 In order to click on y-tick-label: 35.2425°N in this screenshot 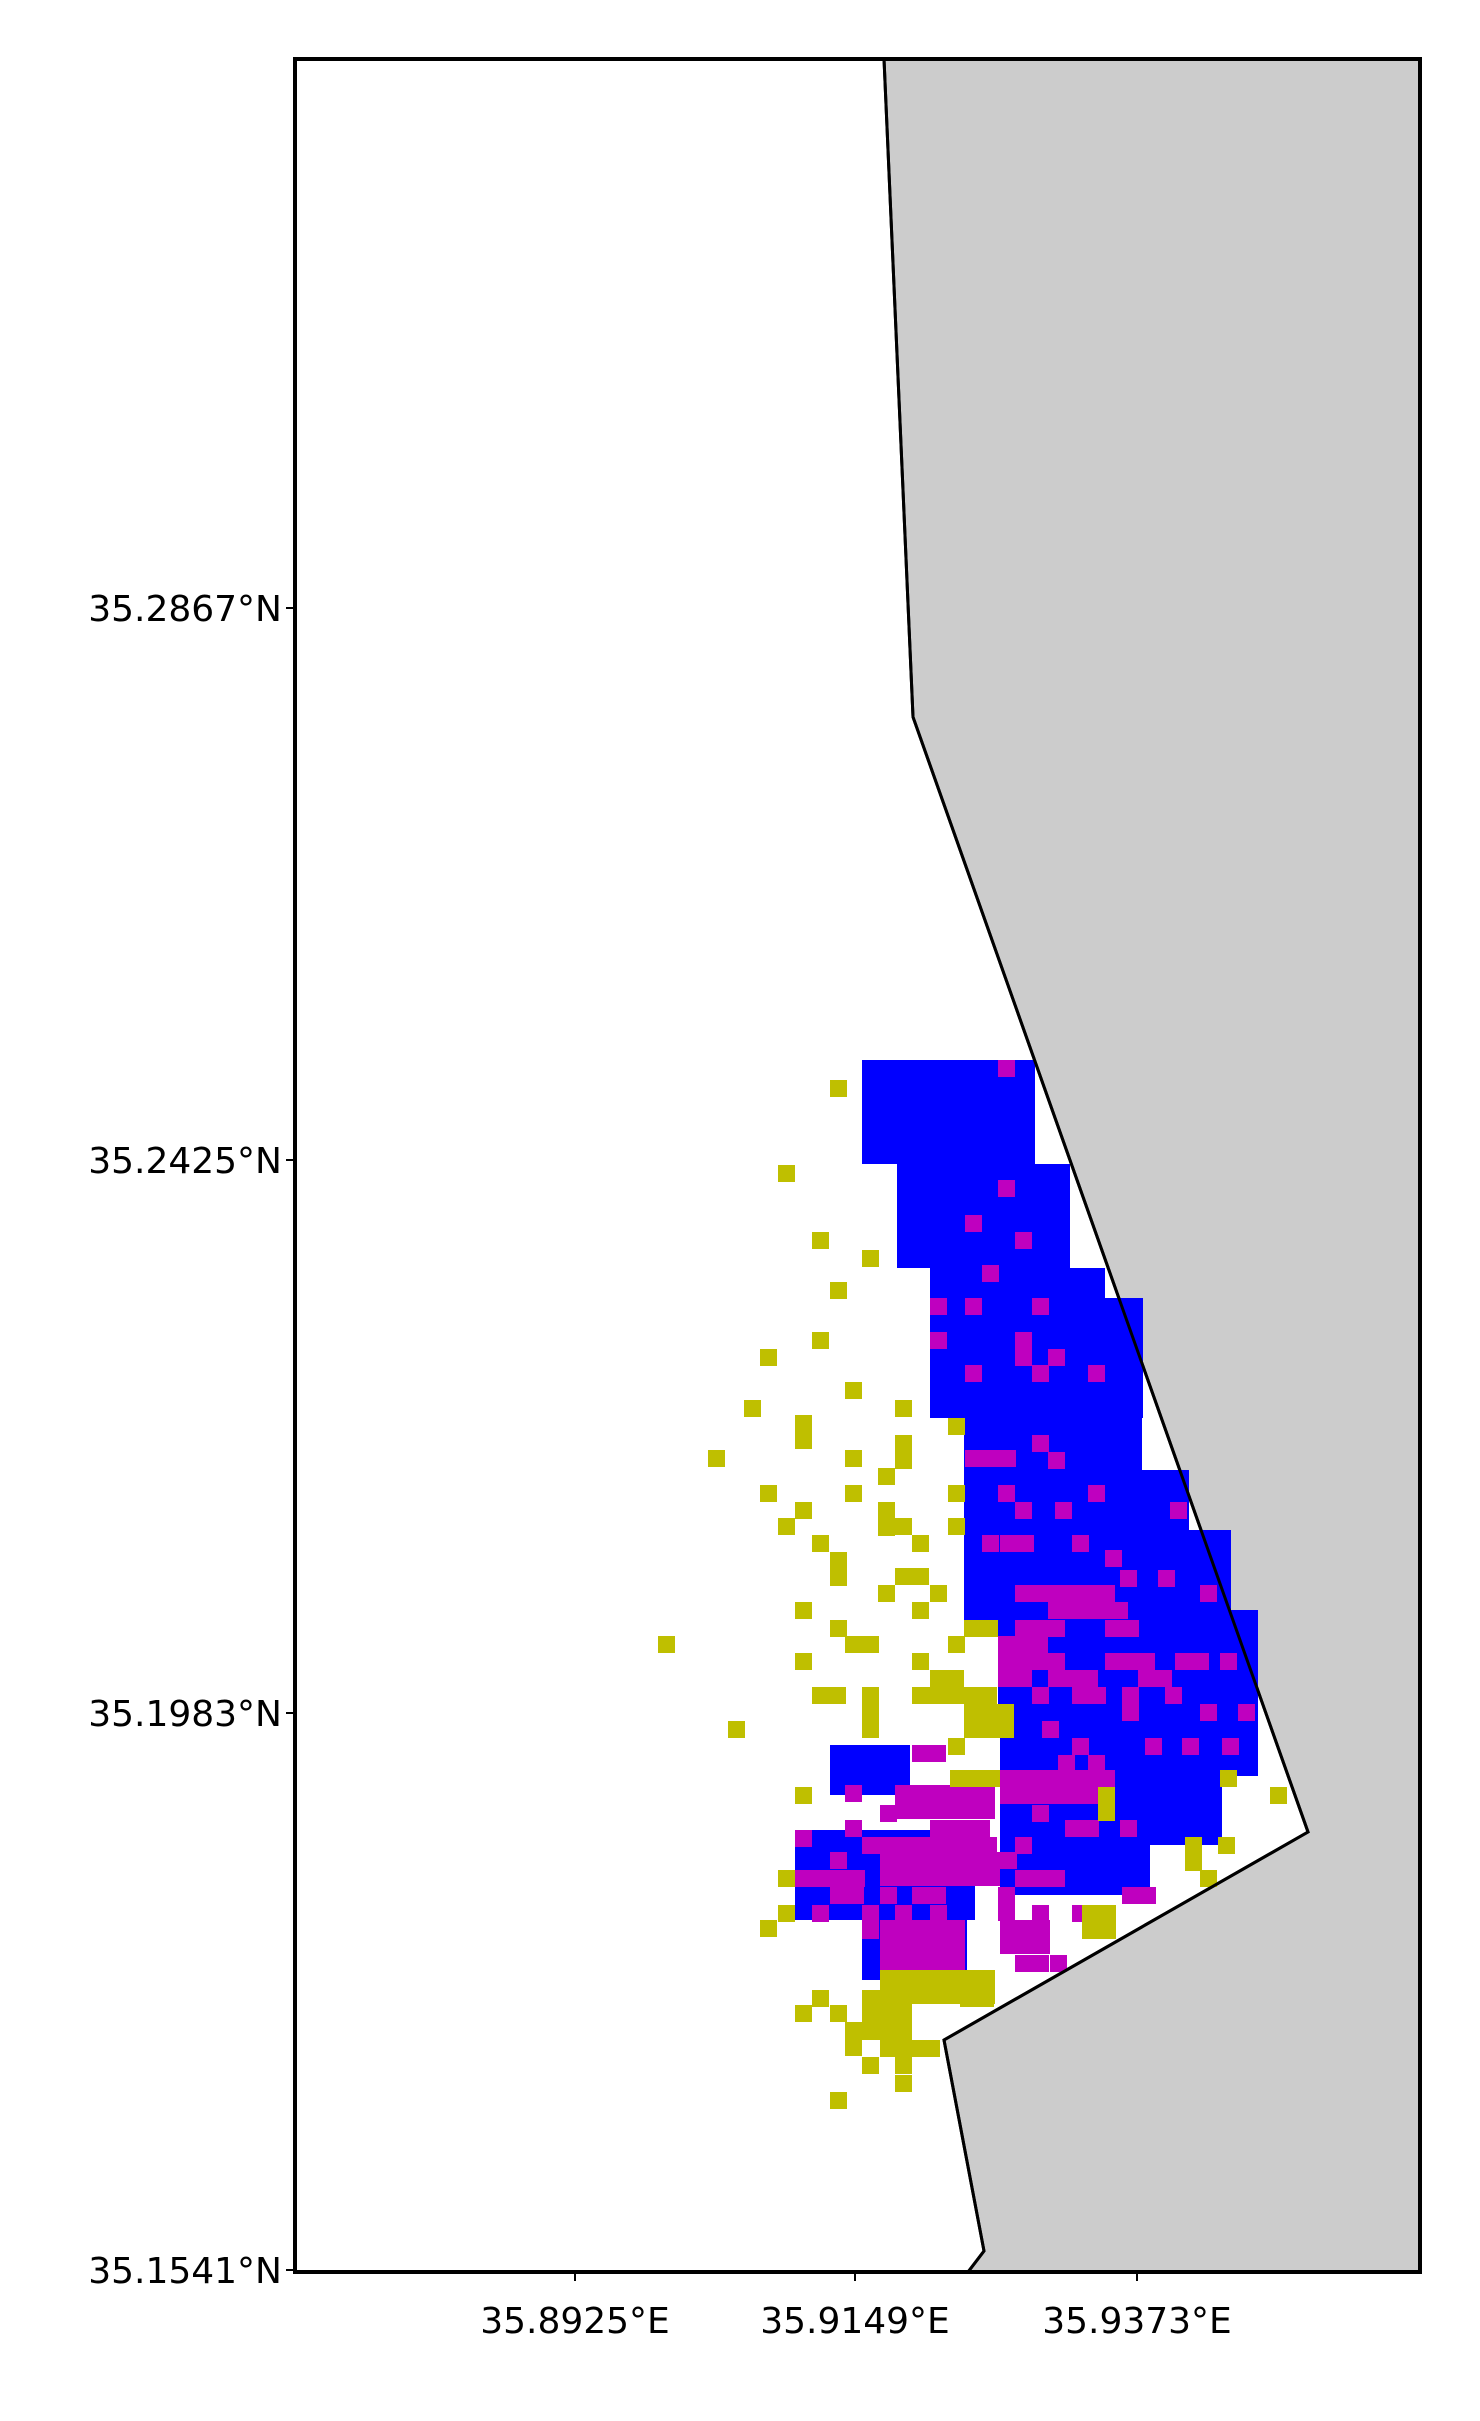, I will do `click(185, 1161)`.